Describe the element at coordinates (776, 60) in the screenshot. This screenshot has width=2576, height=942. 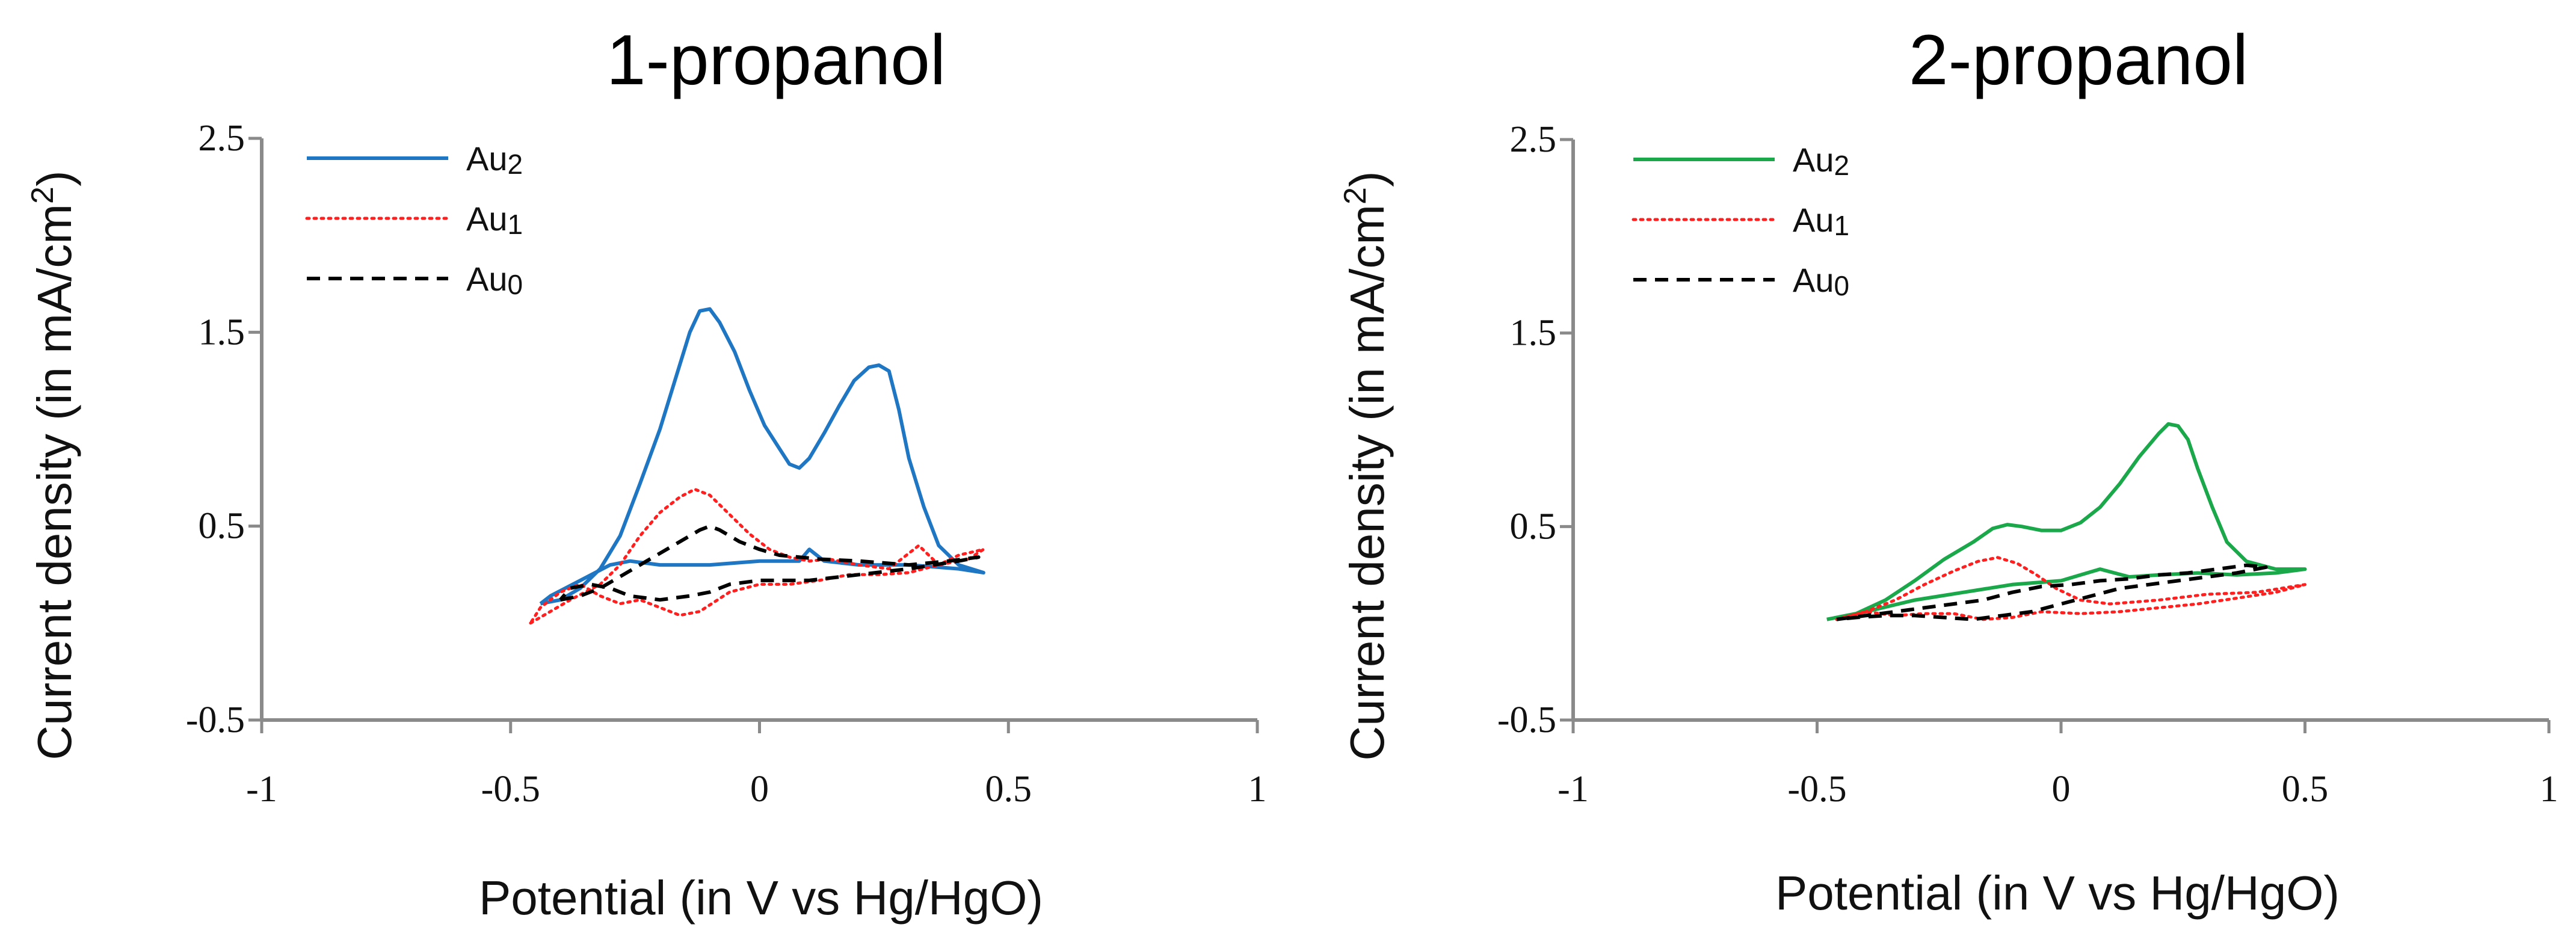
I see `chart-title: 1-propanol` at that location.